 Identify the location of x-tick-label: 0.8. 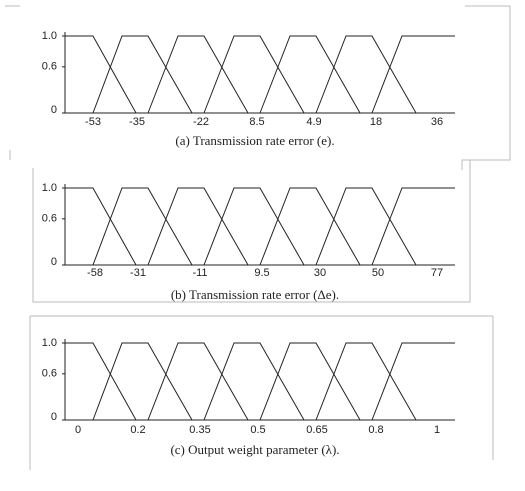
(375, 430).